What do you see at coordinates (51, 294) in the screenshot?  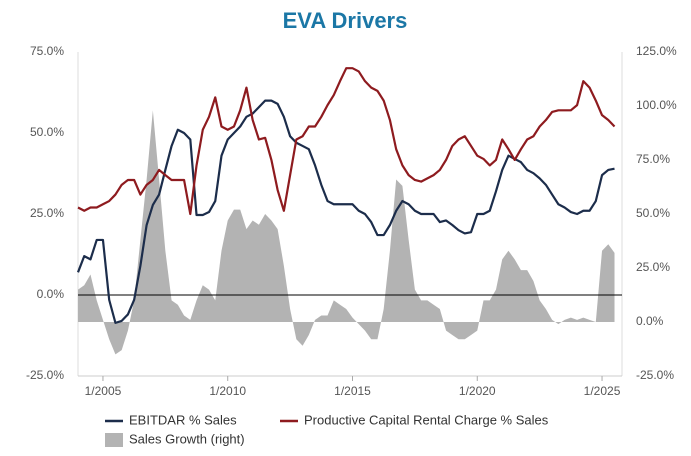 I see `y-tick-label: 0.0%` at bounding box center [51, 294].